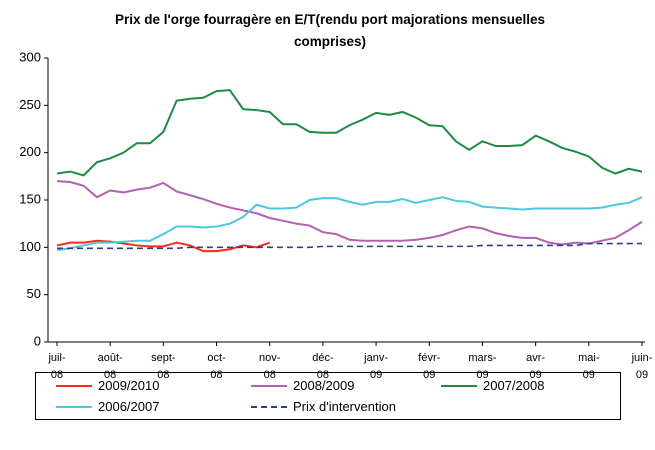  What do you see at coordinates (30, 56) in the screenshot?
I see `y-tick-label: 300` at bounding box center [30, 56].